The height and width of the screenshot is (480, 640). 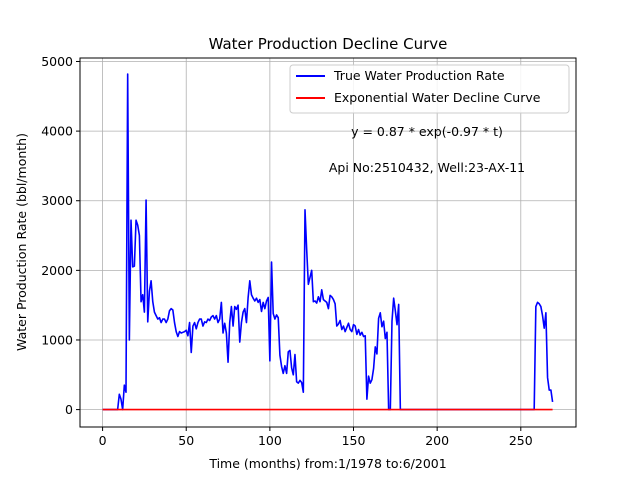 I want to click on x-tick-label: 50, so click(x=186, y=440).